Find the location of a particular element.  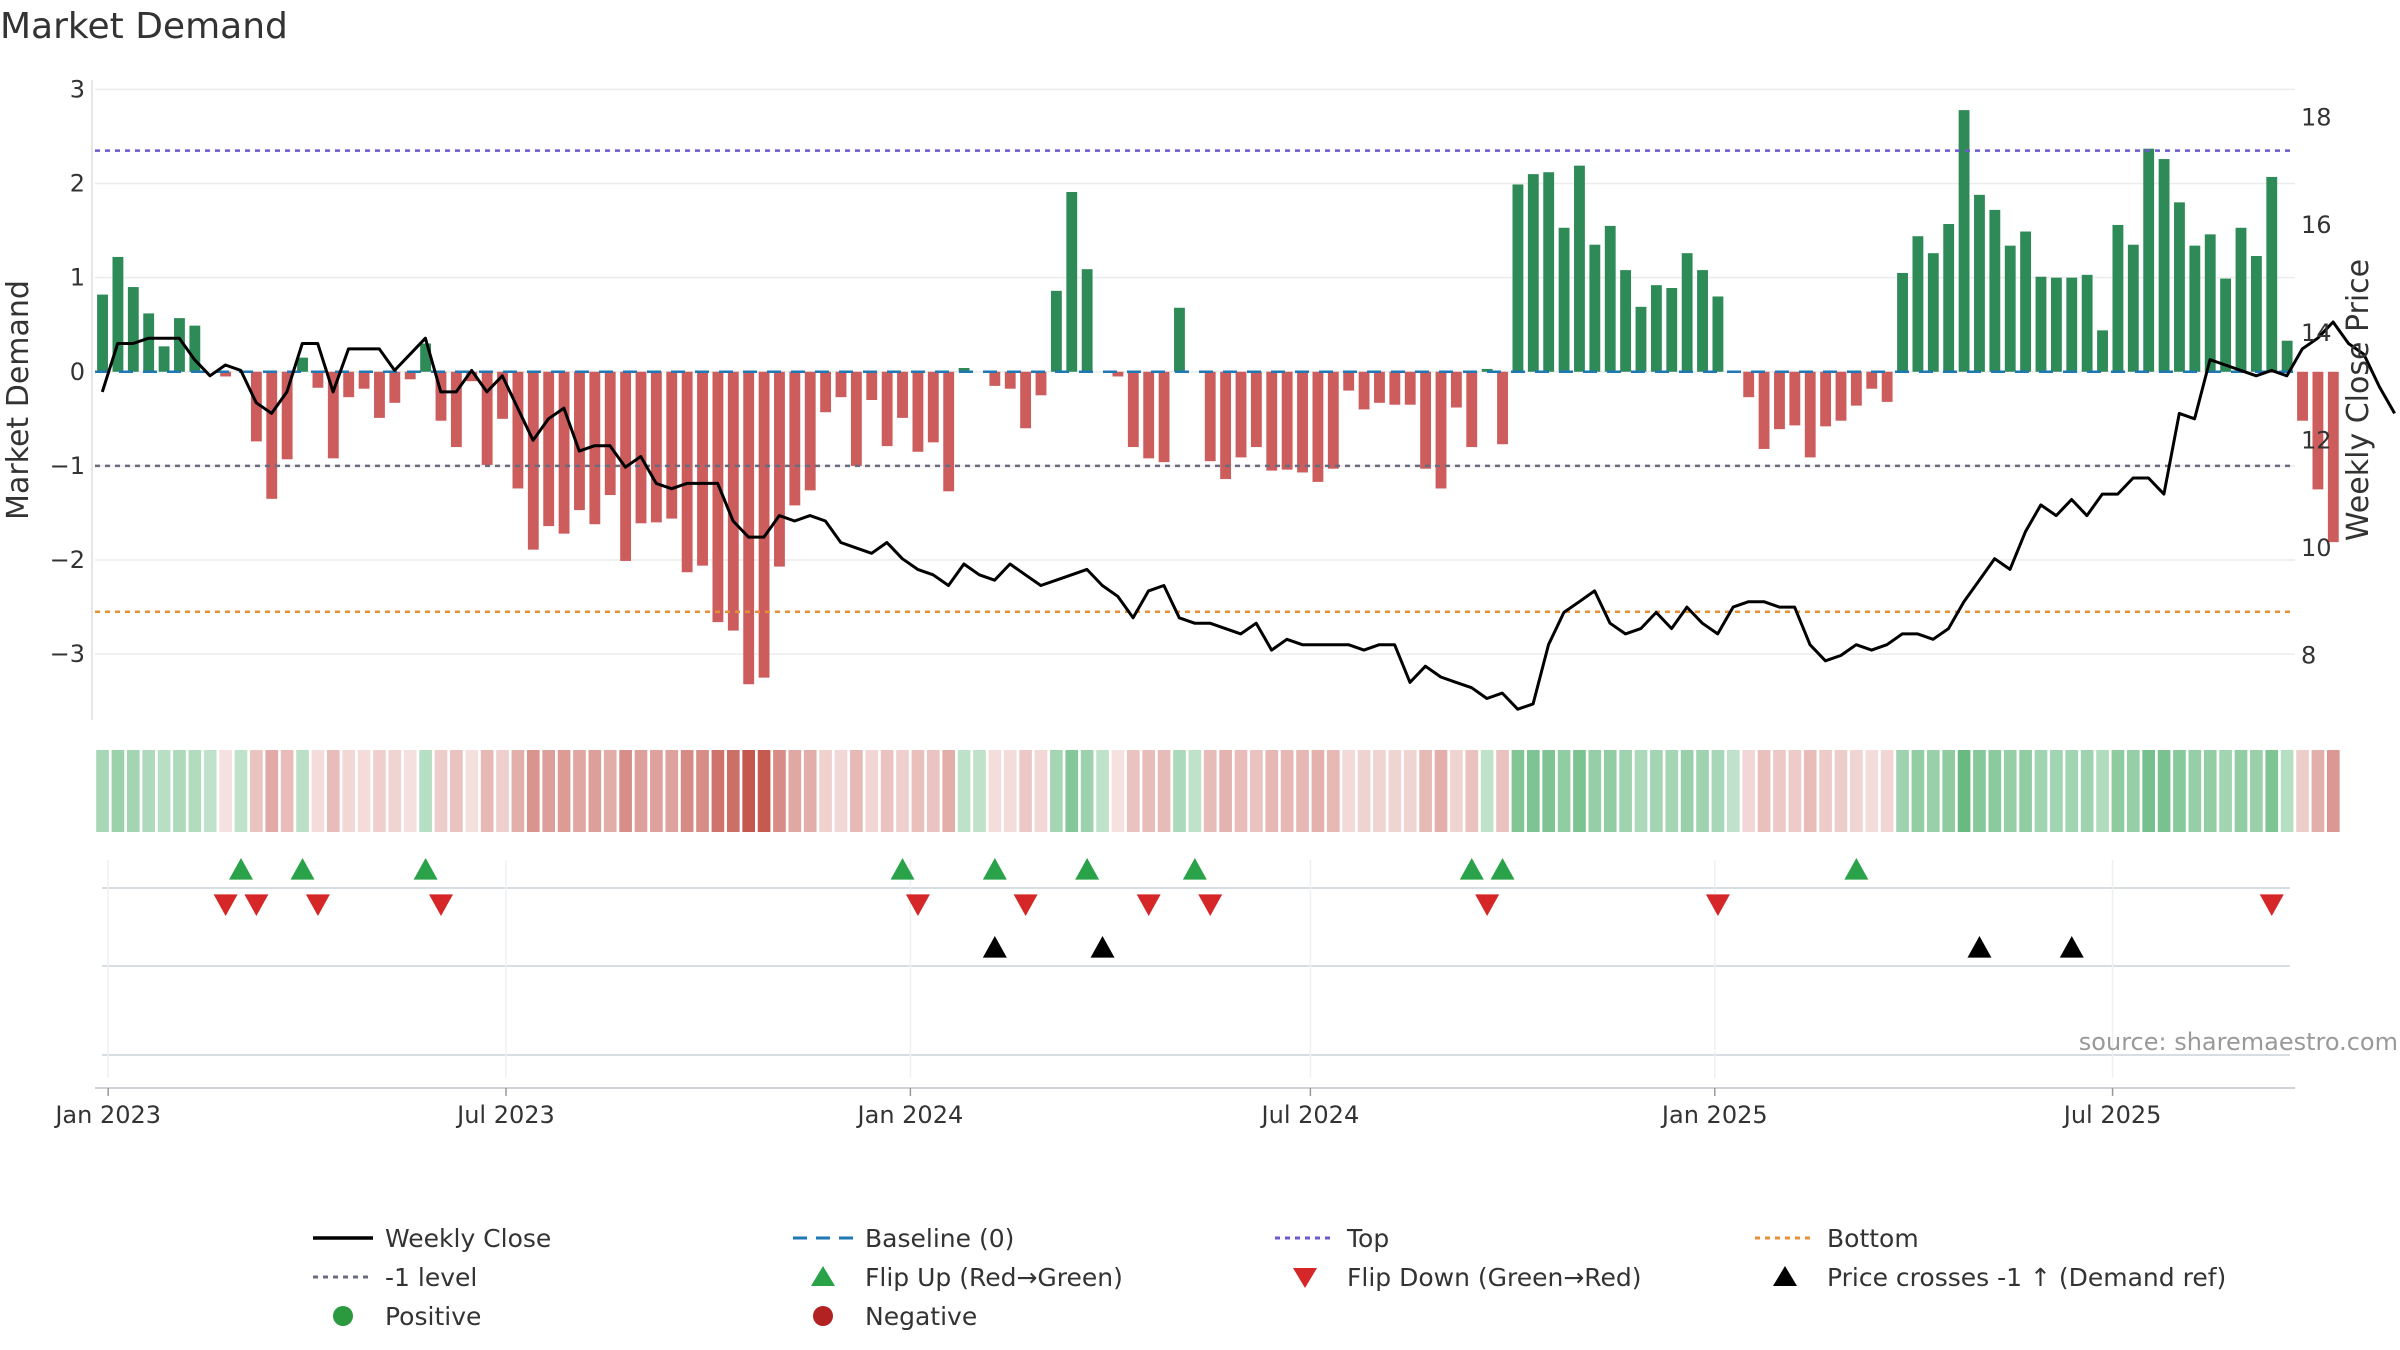

legend-label: Negative is located at coordinates (921, 1316).